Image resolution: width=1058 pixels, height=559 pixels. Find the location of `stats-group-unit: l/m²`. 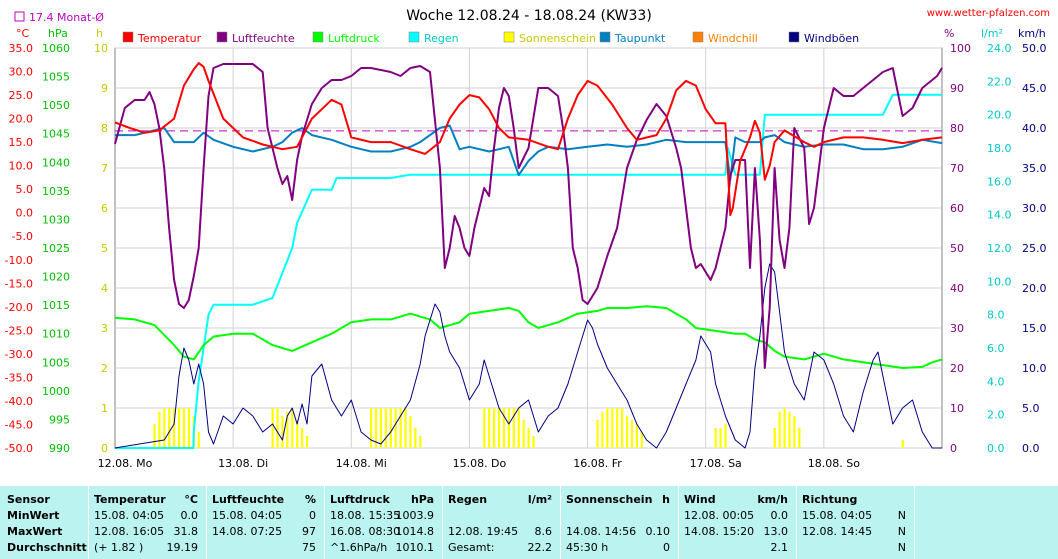

stats-group-unit: l/m² is located at coordinates (539, 499).